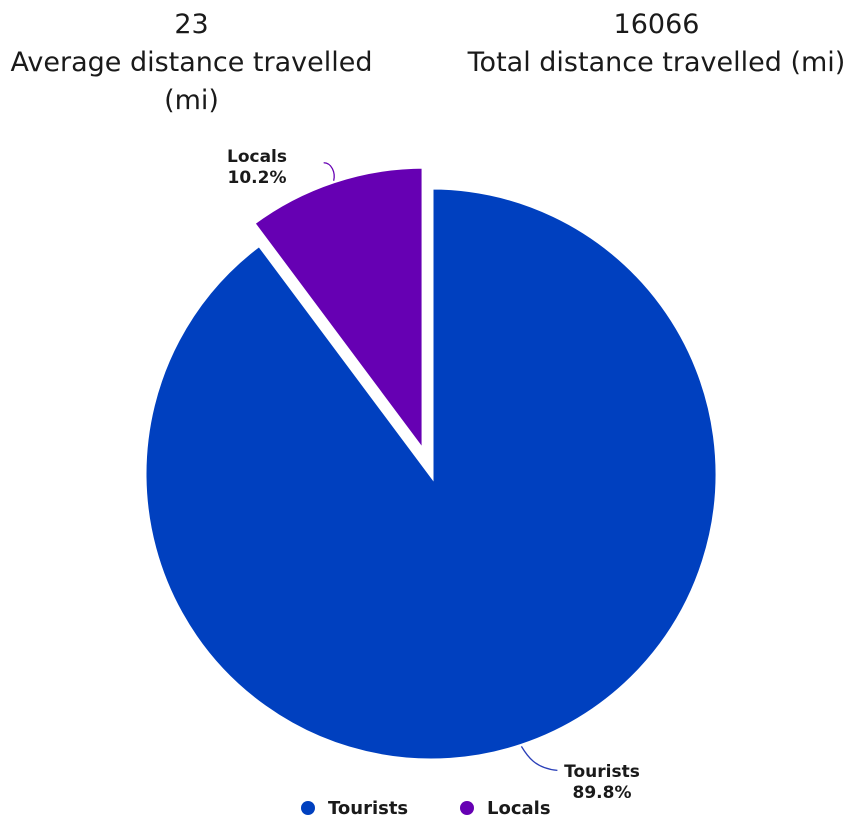 Image resolution: width=853 pixels, height=828 pixels. What do you see at coordinates (467, 808) in the screenshot?
I see `legend-marker-locals` at bounding box center [467, 808].